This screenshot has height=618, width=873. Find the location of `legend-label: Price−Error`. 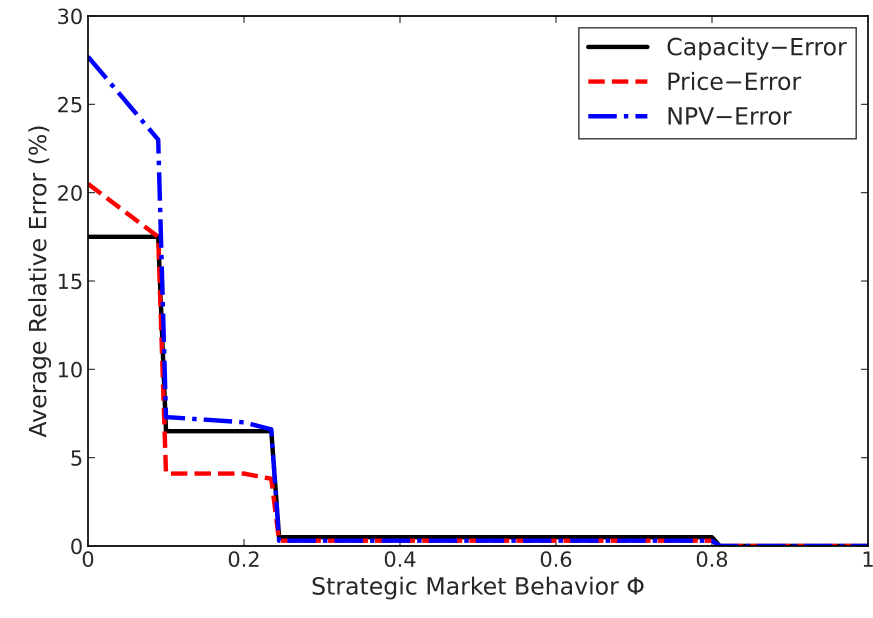

legend-label: Price−Error is located at coordinates (735, 81).